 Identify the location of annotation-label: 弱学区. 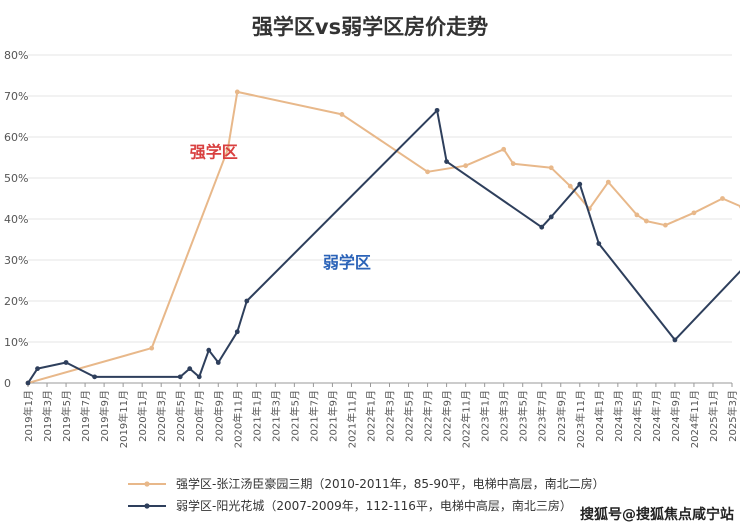
(347, 262).